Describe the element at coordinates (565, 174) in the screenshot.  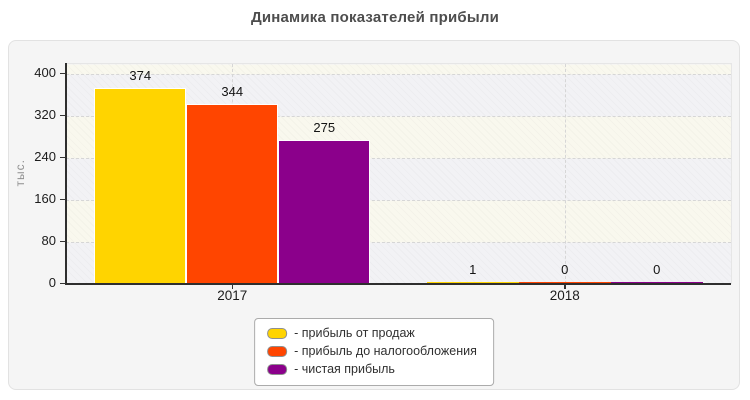
I see `grid-line-v` at that location.